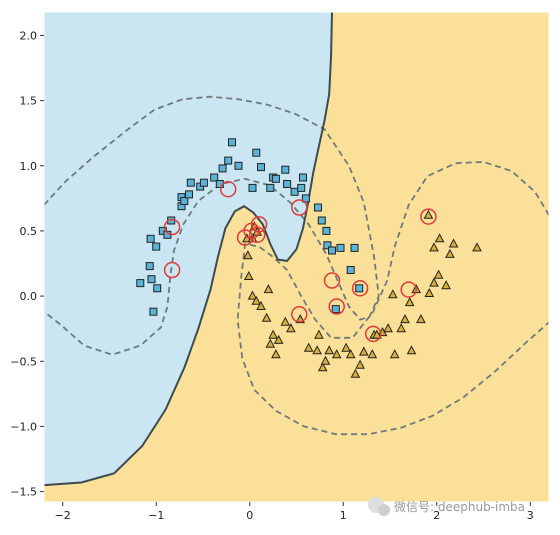 Image resolution: width=560 pixels, height=535 pixels. Describe the element at coordinates (300, 261) in the screenshot. I see `support-vector-rings` at that location.